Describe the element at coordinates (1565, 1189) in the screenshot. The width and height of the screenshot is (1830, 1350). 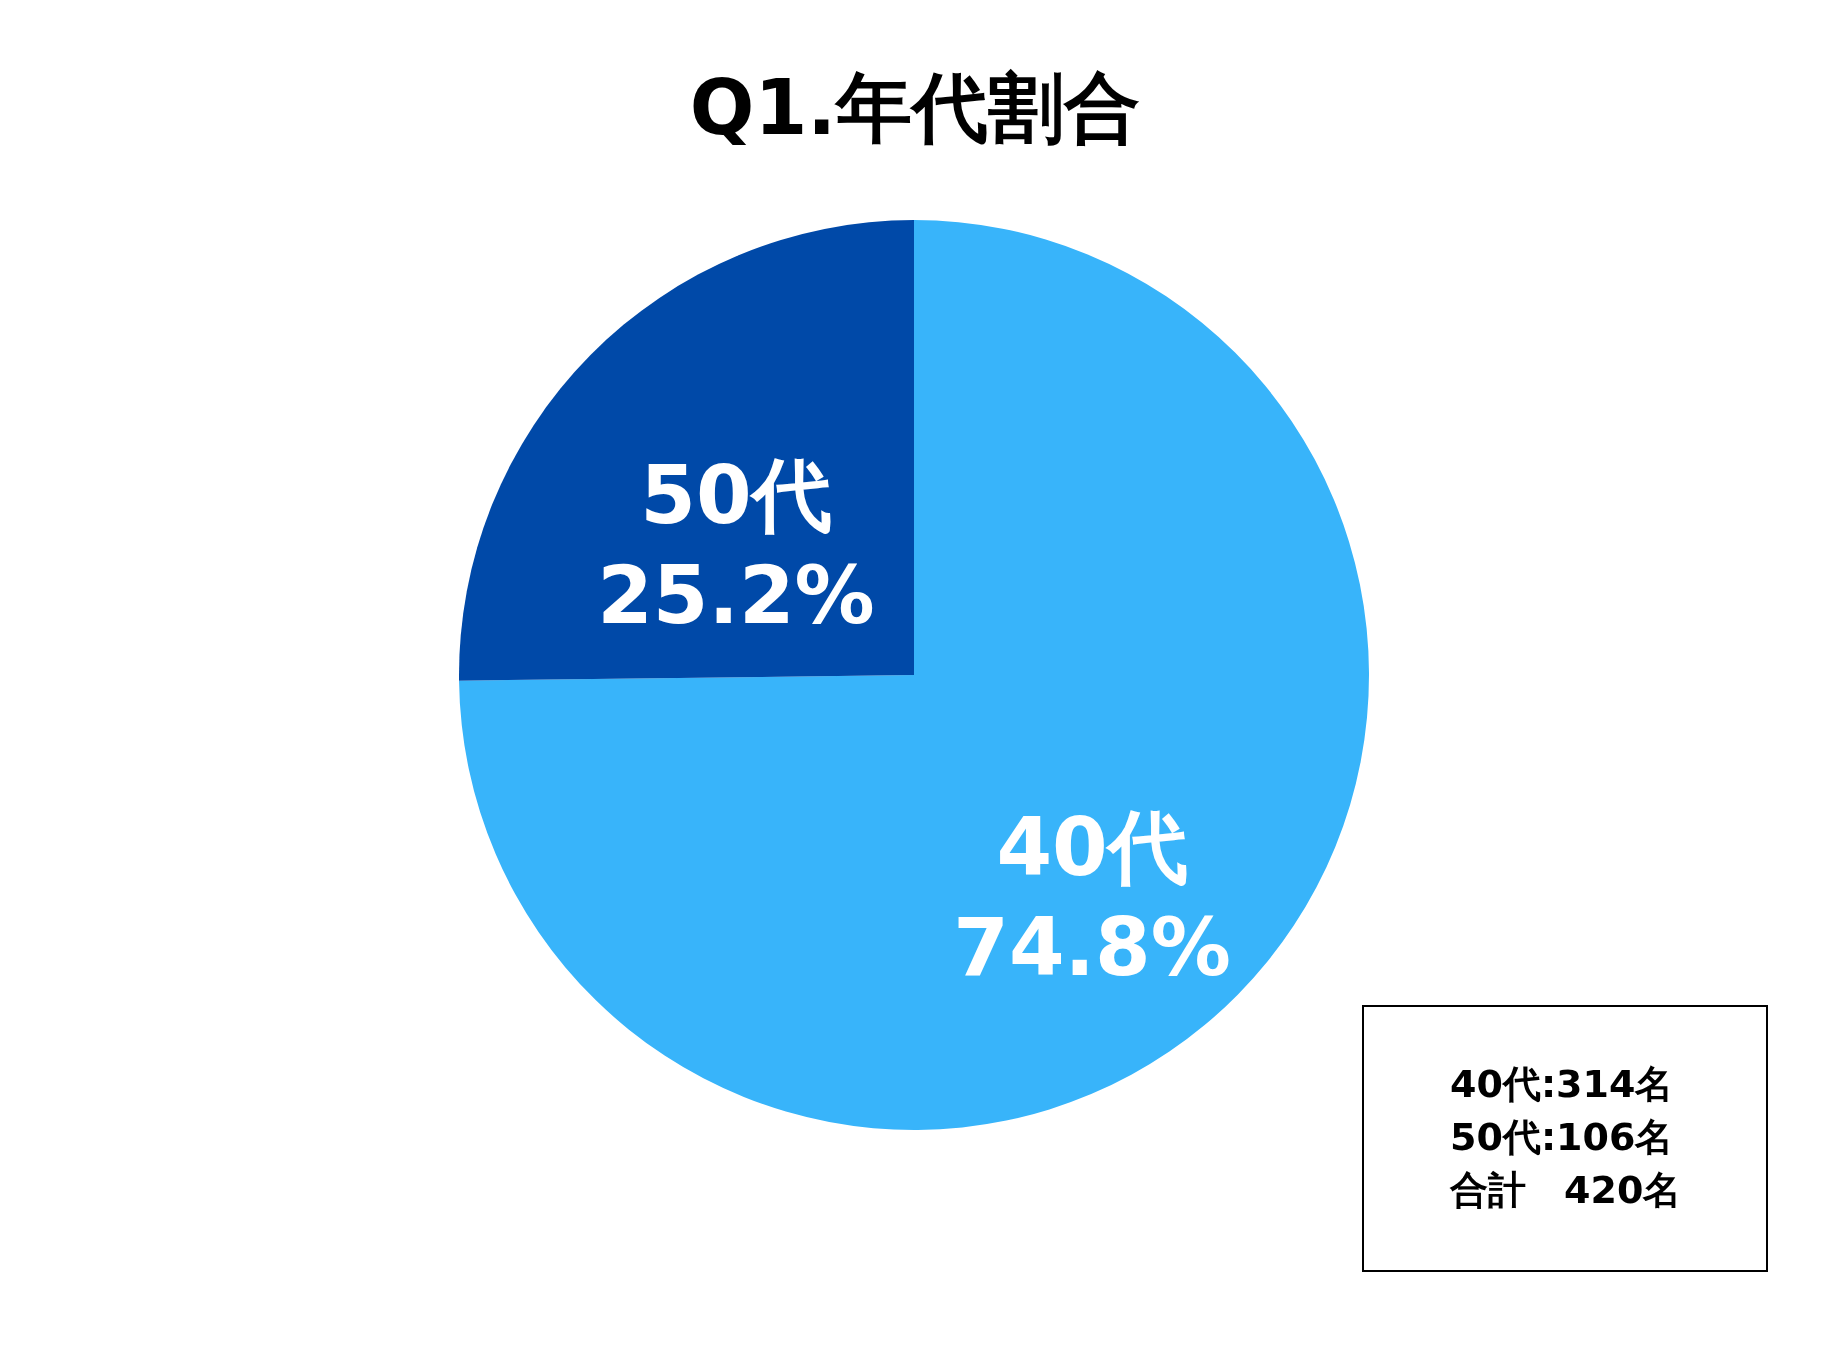
I see `text: 合計 420名` at that location.